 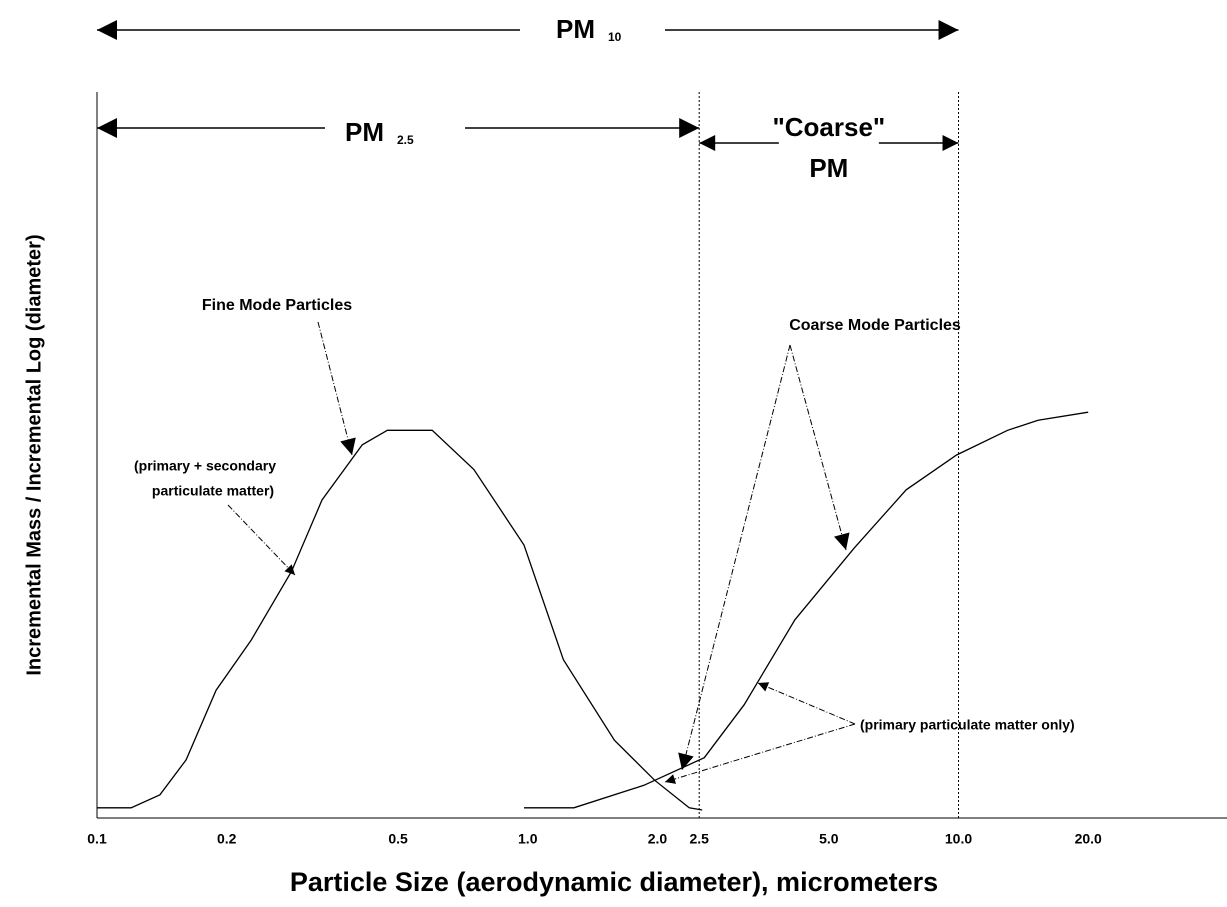 I want to click on x-tick-label: 5.0, so click(x=829, y=839).